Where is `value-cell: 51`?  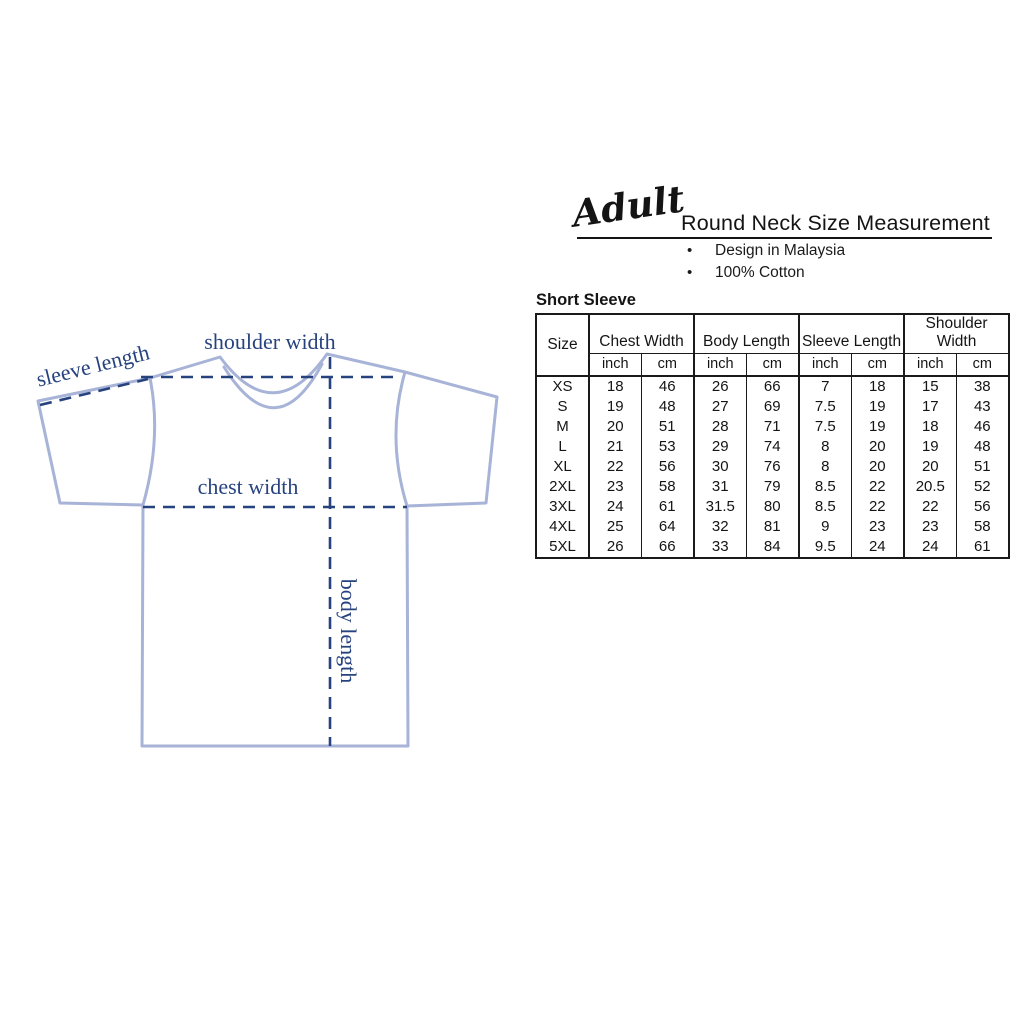 value-cell: 51 is located at coordinates (982, 466).